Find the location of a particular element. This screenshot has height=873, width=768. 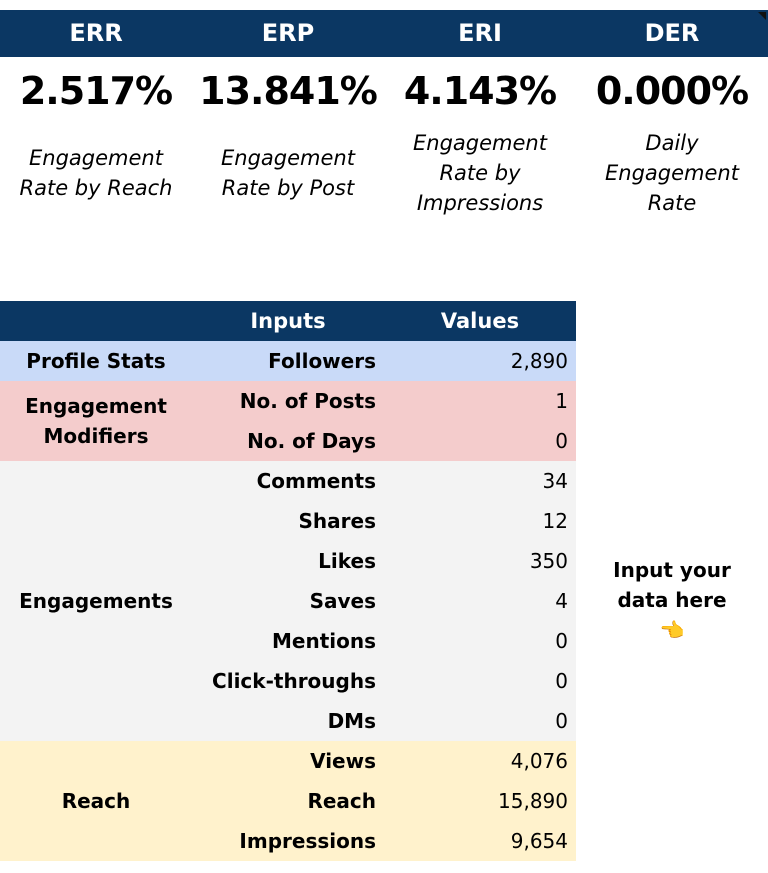

metric-der: 0.000% Daily Engagement Rate is located at coordinates (672, 139).